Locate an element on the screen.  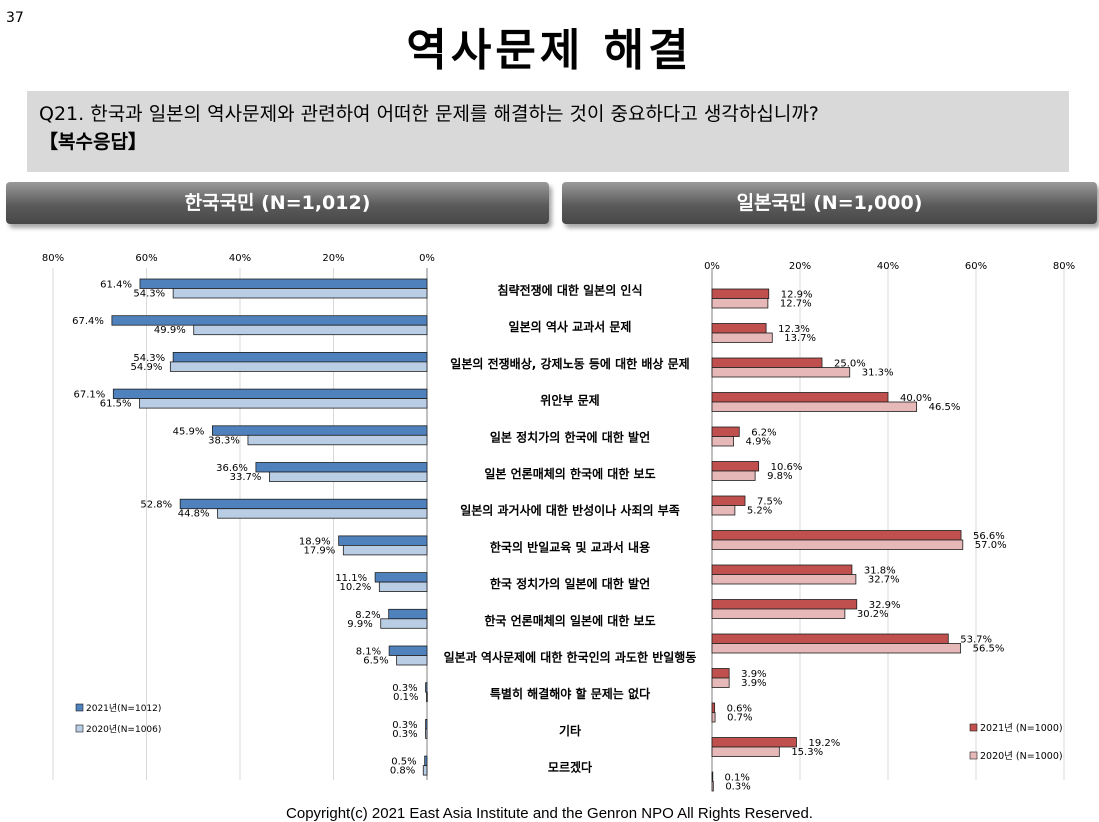
korea-2021-data-label: 8.1% is located at coordinates (368, 652).